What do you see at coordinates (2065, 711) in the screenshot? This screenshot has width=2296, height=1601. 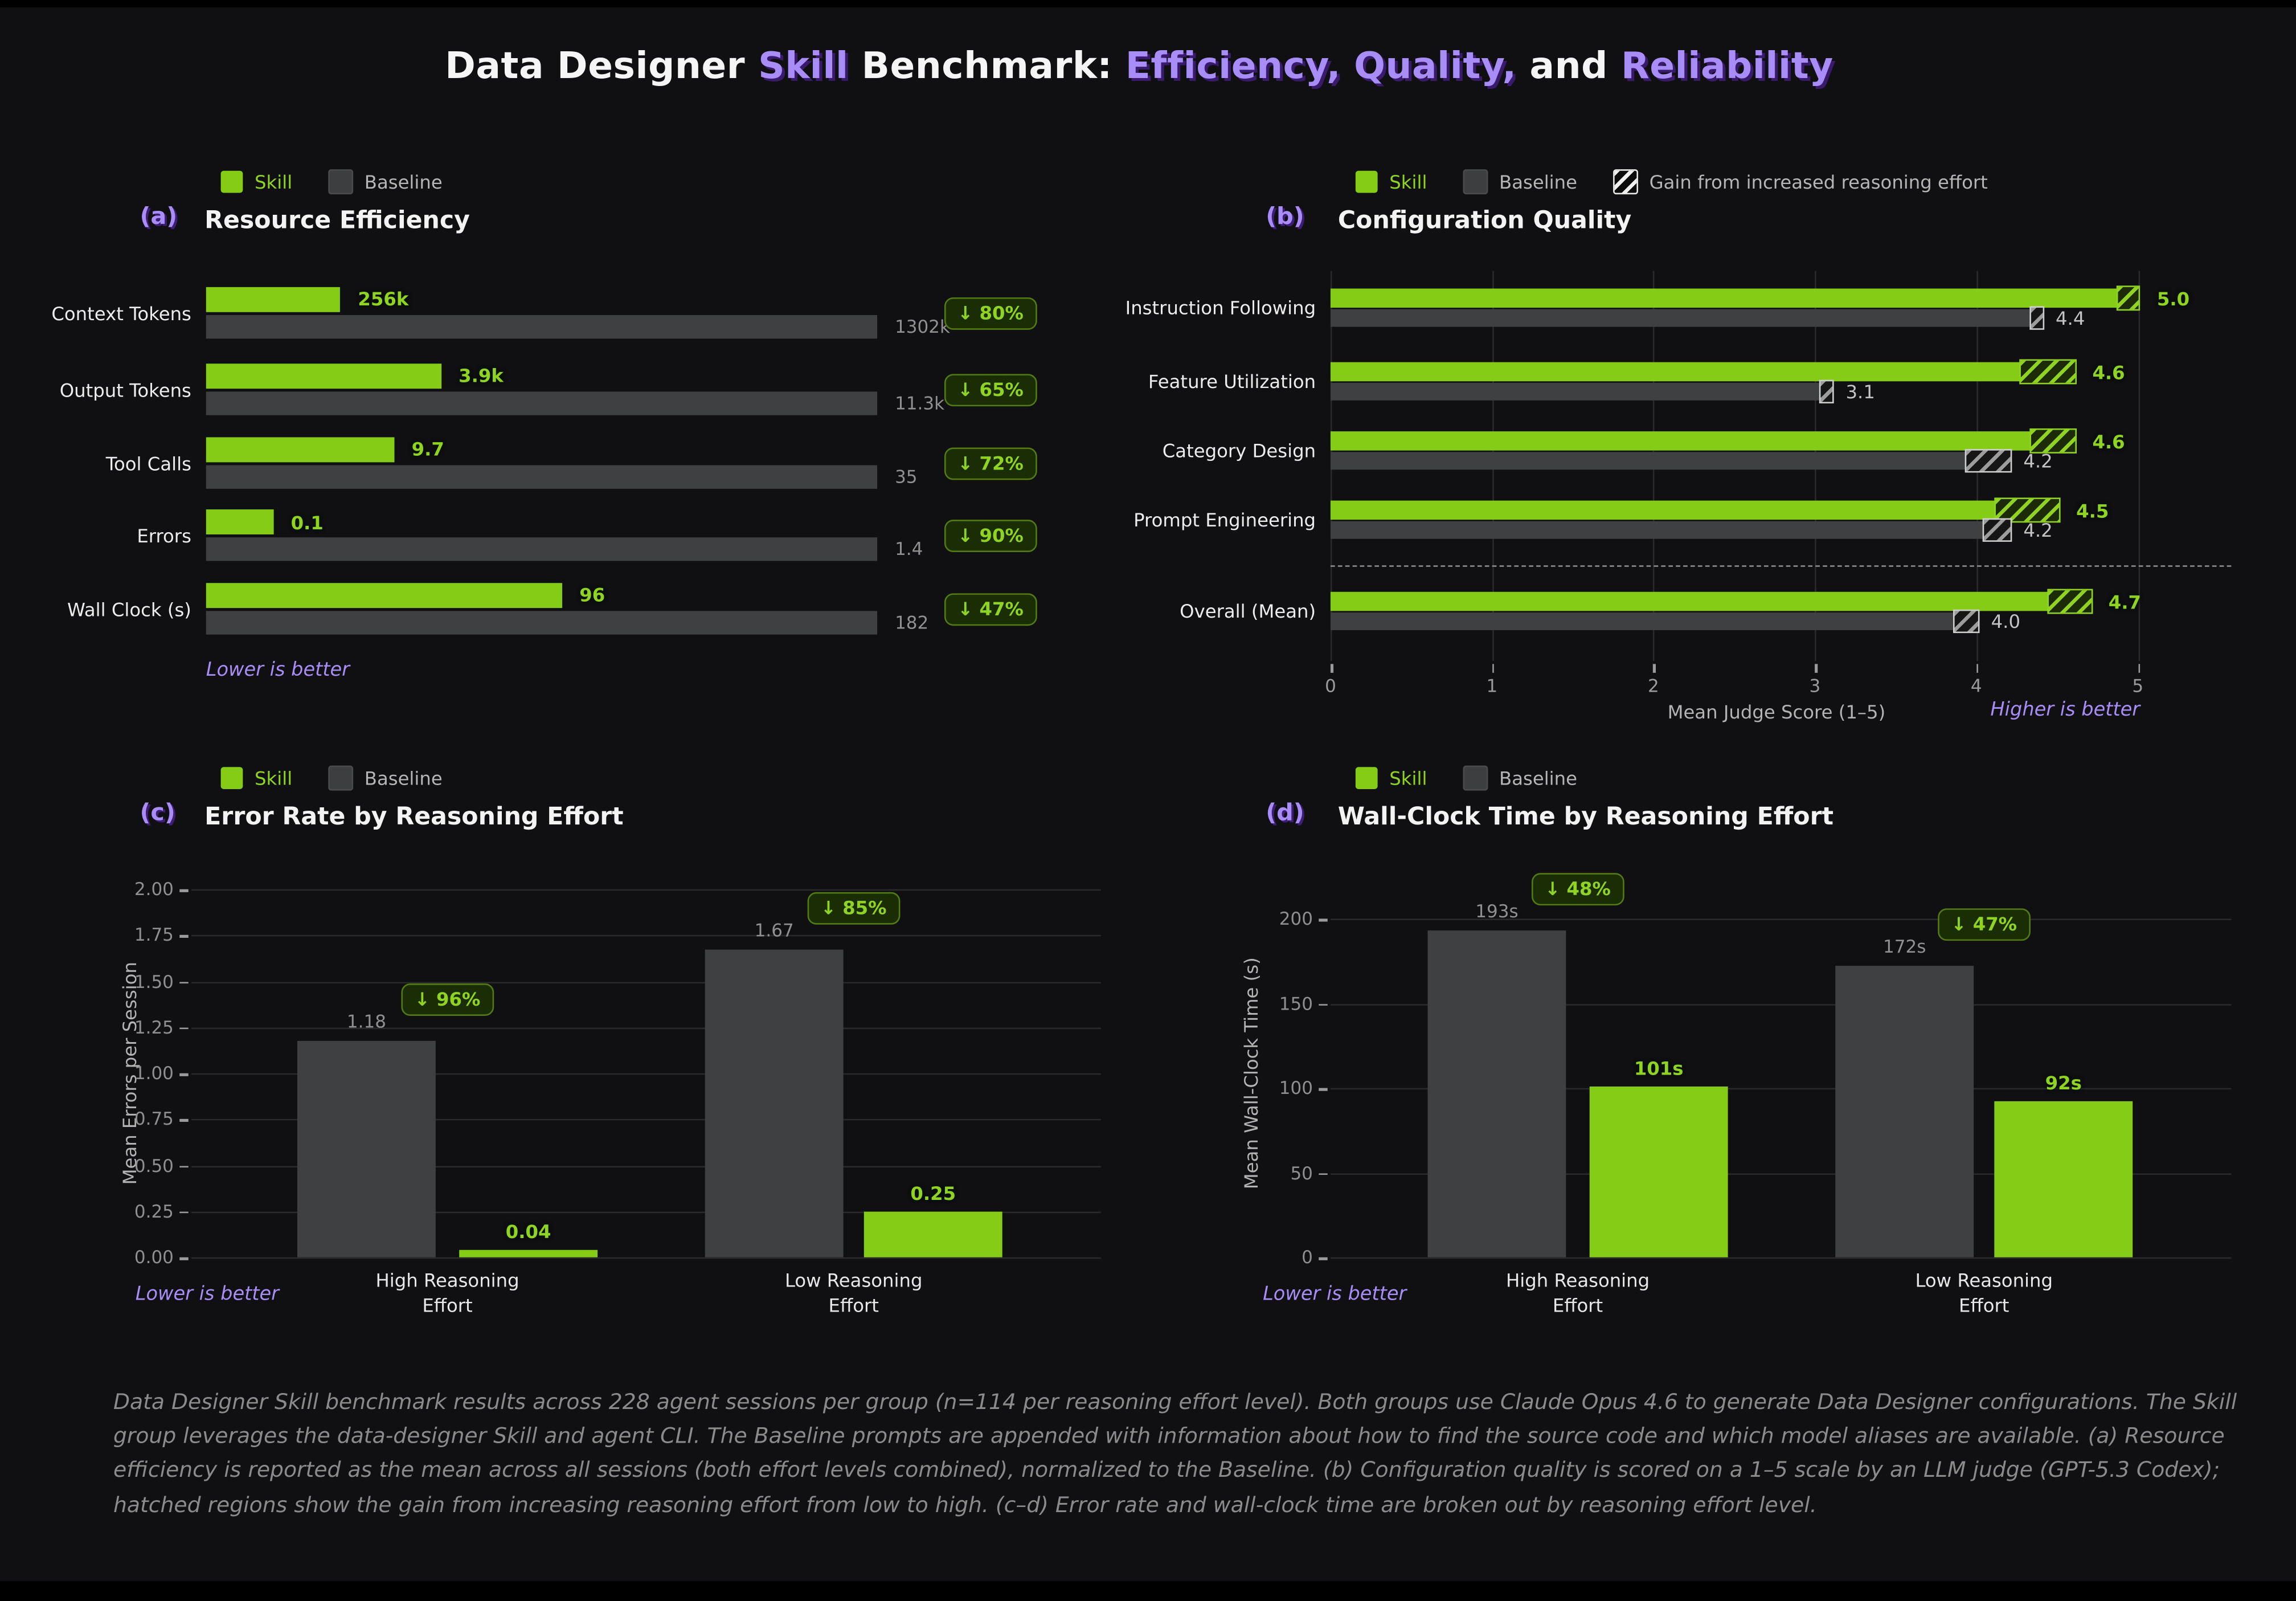 I see `panel-b-note: Higher is better` at bounding box center [2065, 711].